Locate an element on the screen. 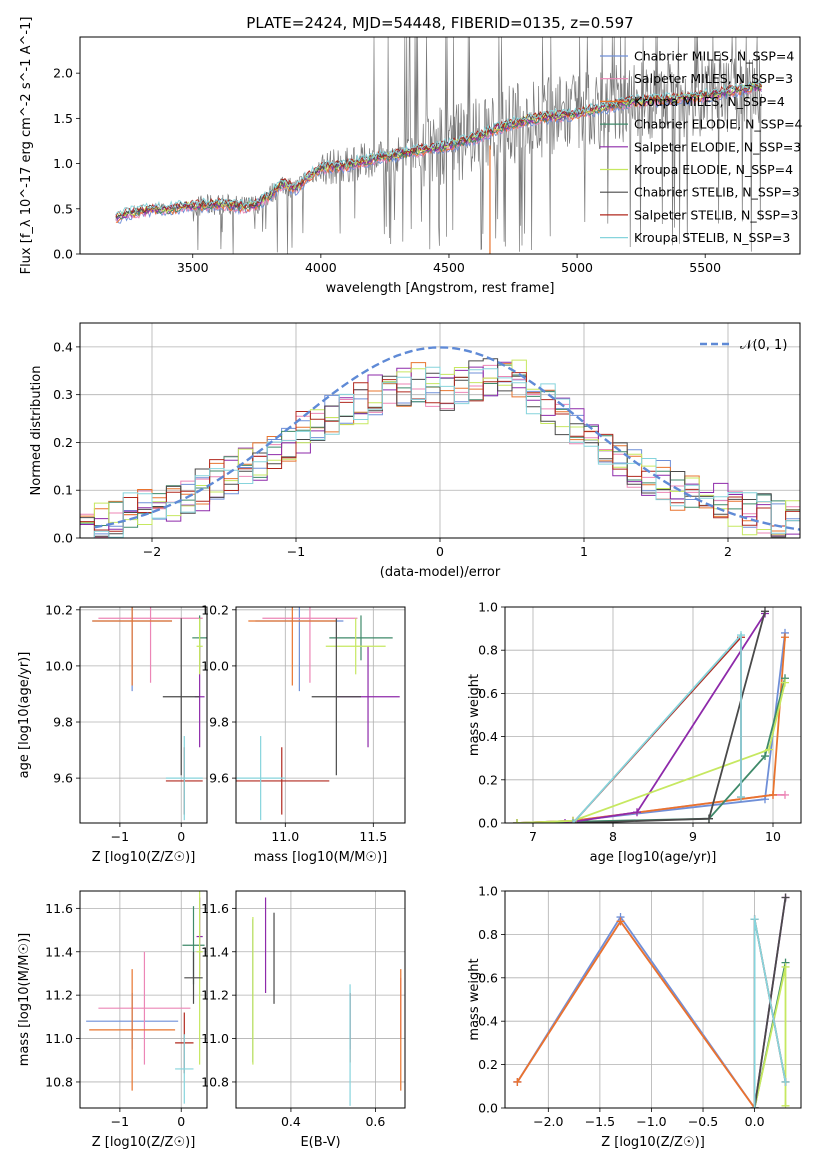  x-tick-label: 5500 is located at coordinates (705, 267).